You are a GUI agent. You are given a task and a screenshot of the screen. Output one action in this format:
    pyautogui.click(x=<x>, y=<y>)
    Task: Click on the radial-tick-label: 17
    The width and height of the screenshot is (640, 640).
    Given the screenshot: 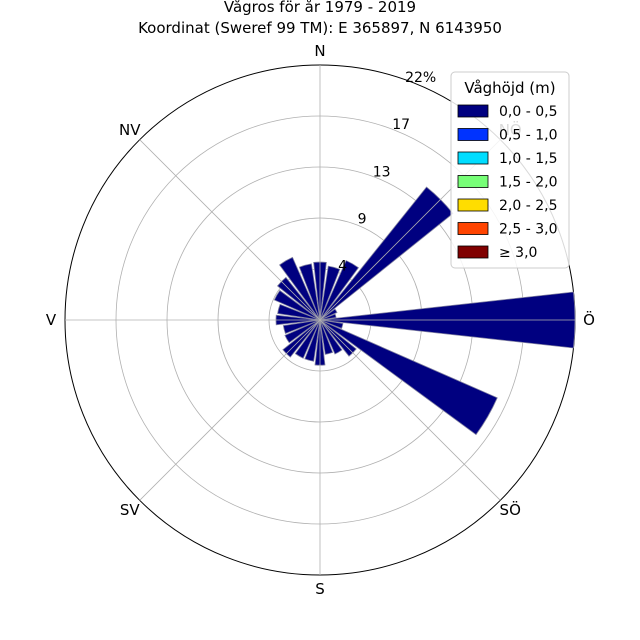 What is the action you would take?
    pyautogui.click(x=401, y=125)
    